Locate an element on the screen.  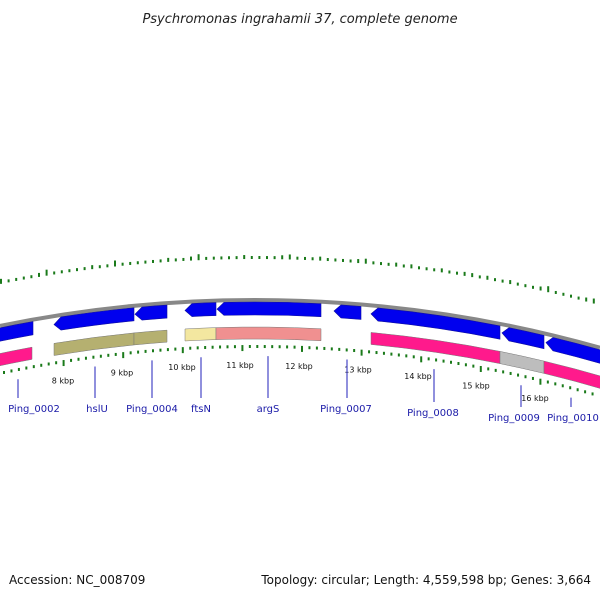
gene-label: Ping_0009 is located at coordinates (514, 418).